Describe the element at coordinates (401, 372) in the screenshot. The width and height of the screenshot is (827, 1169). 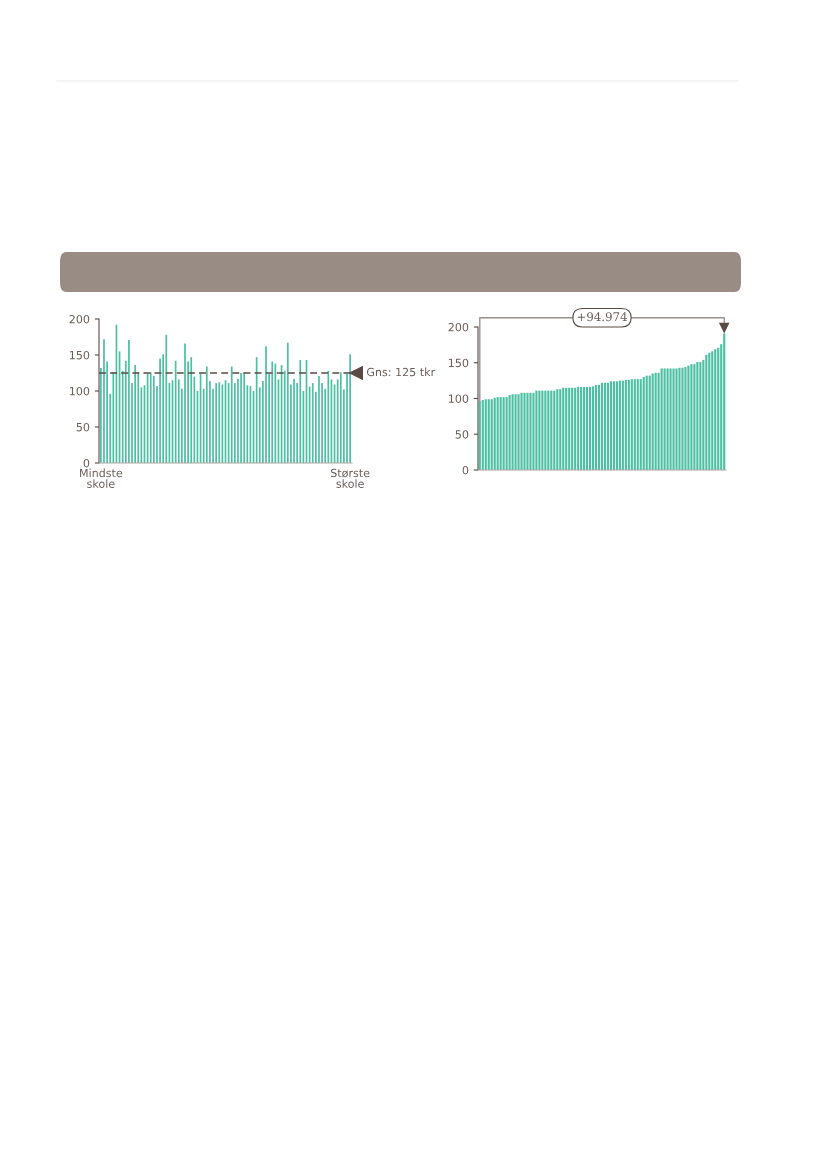
I see `ref-line-label: Gns: 125 tkr` at that location.